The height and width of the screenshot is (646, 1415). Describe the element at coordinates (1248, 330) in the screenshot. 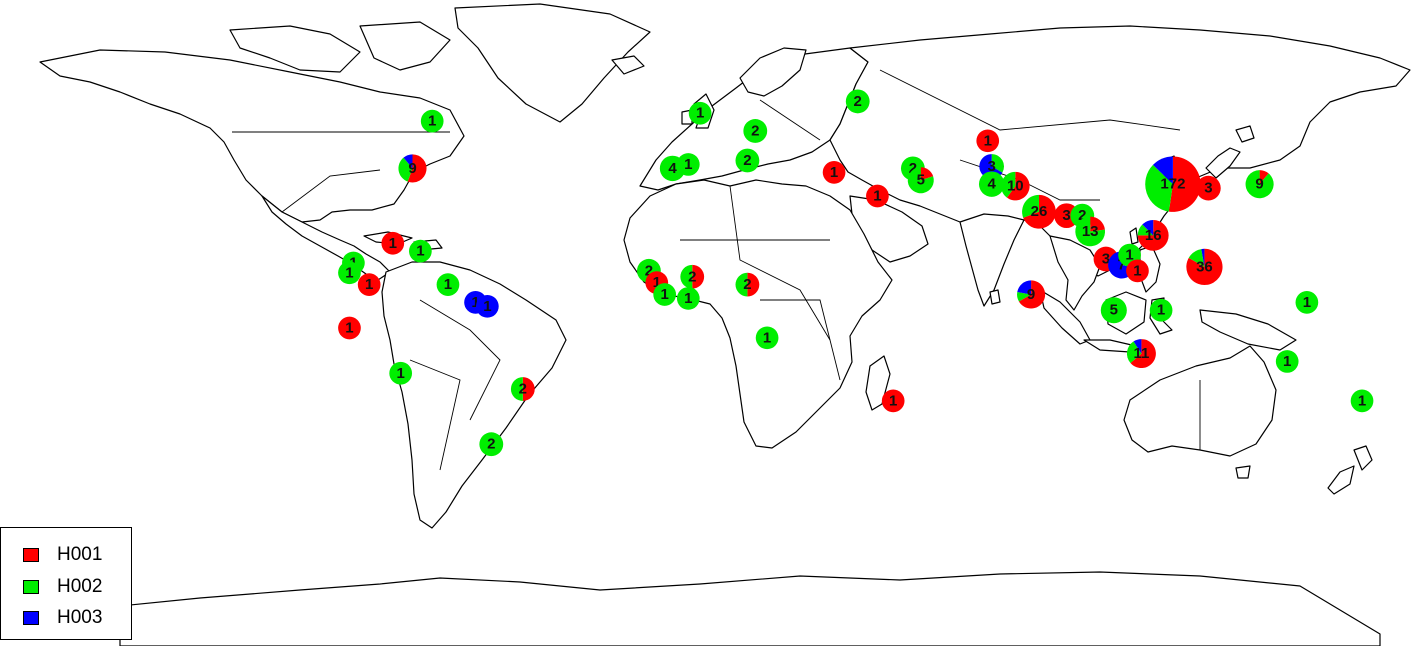

I see `new-guinea` at that location.